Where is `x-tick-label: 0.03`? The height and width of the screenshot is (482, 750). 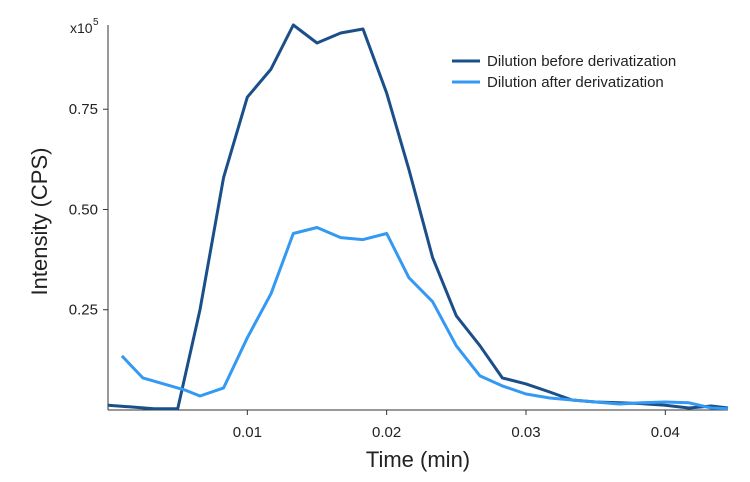 x-tick-label: 0.03 is located at coordinates (525, 432).